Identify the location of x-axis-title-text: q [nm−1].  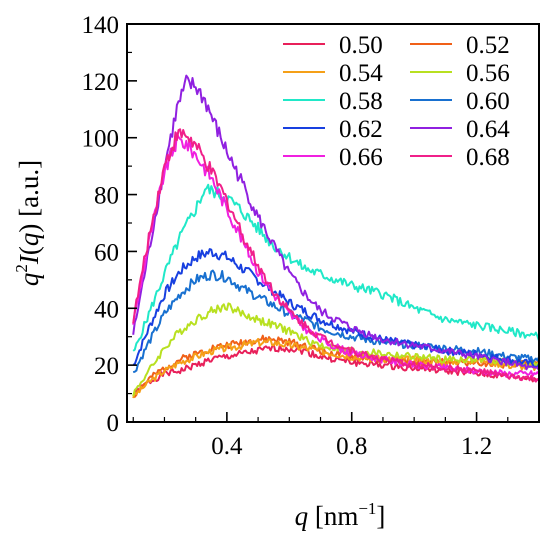
(340, 515).